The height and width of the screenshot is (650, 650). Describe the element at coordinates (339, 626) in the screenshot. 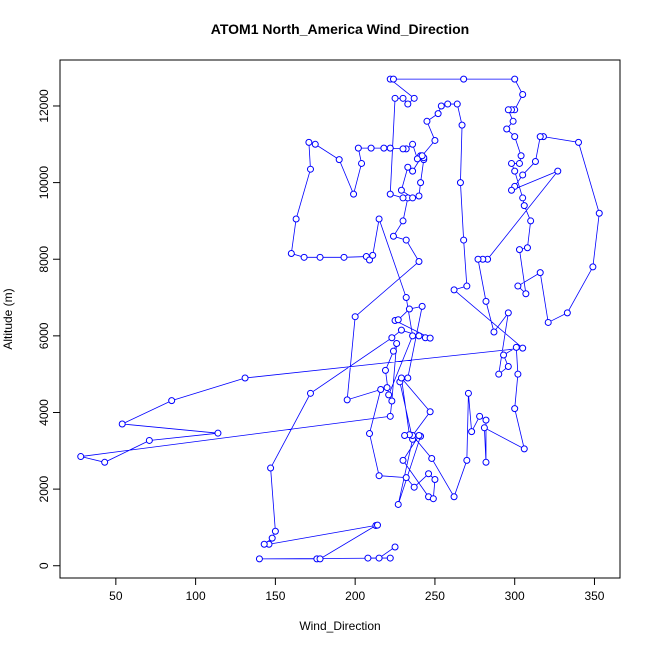

I see `x-axis-label: Wind_Direction` at that location.